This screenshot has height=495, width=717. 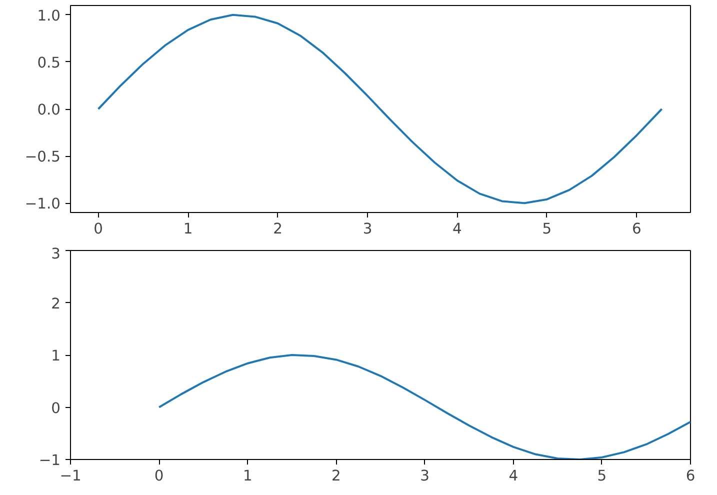 I want to click on y-tick-label: 0.0, so click(x=49, y=110).